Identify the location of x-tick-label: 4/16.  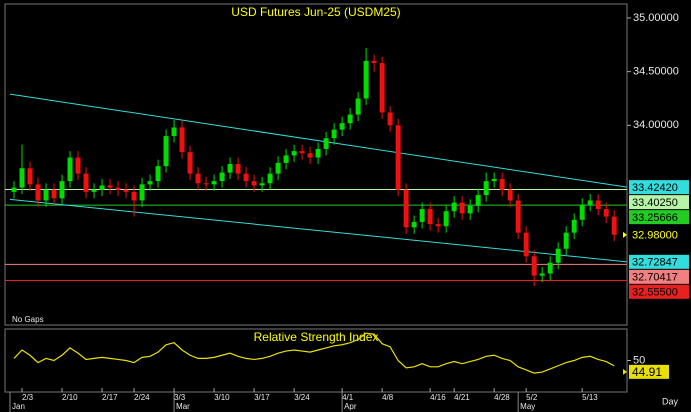
(438, 397).